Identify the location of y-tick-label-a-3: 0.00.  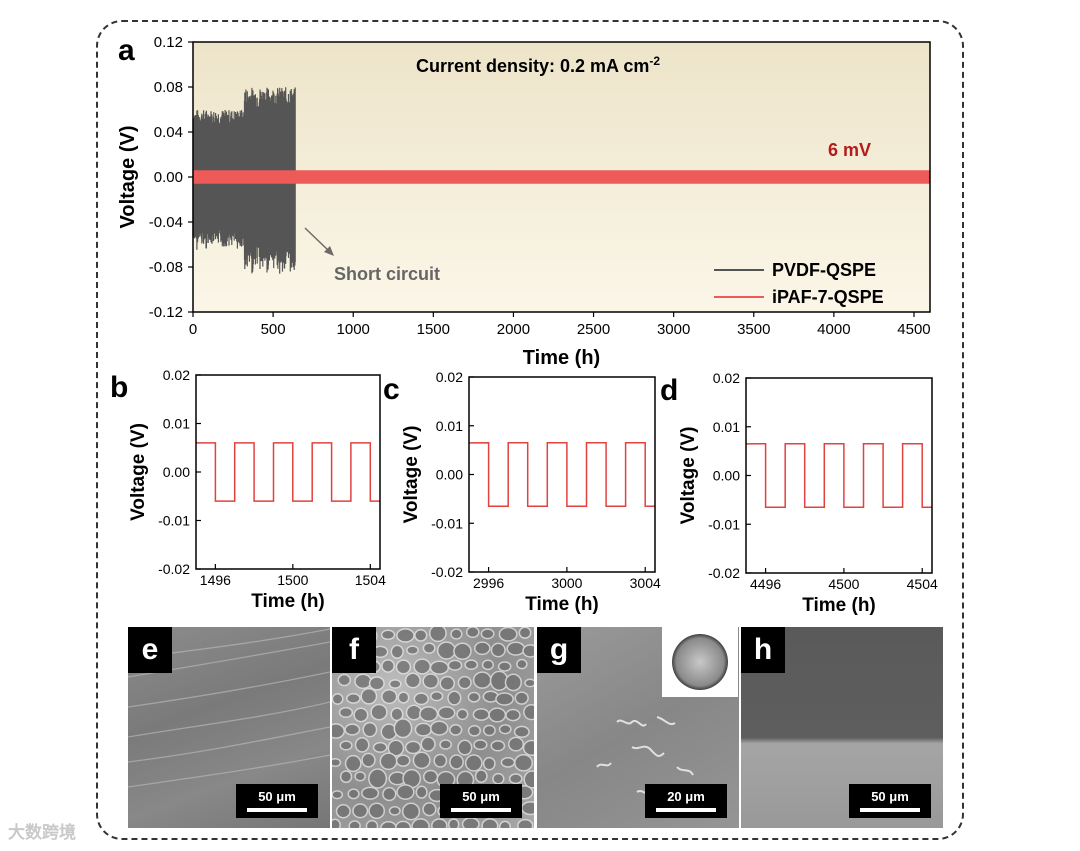
(168, 177).